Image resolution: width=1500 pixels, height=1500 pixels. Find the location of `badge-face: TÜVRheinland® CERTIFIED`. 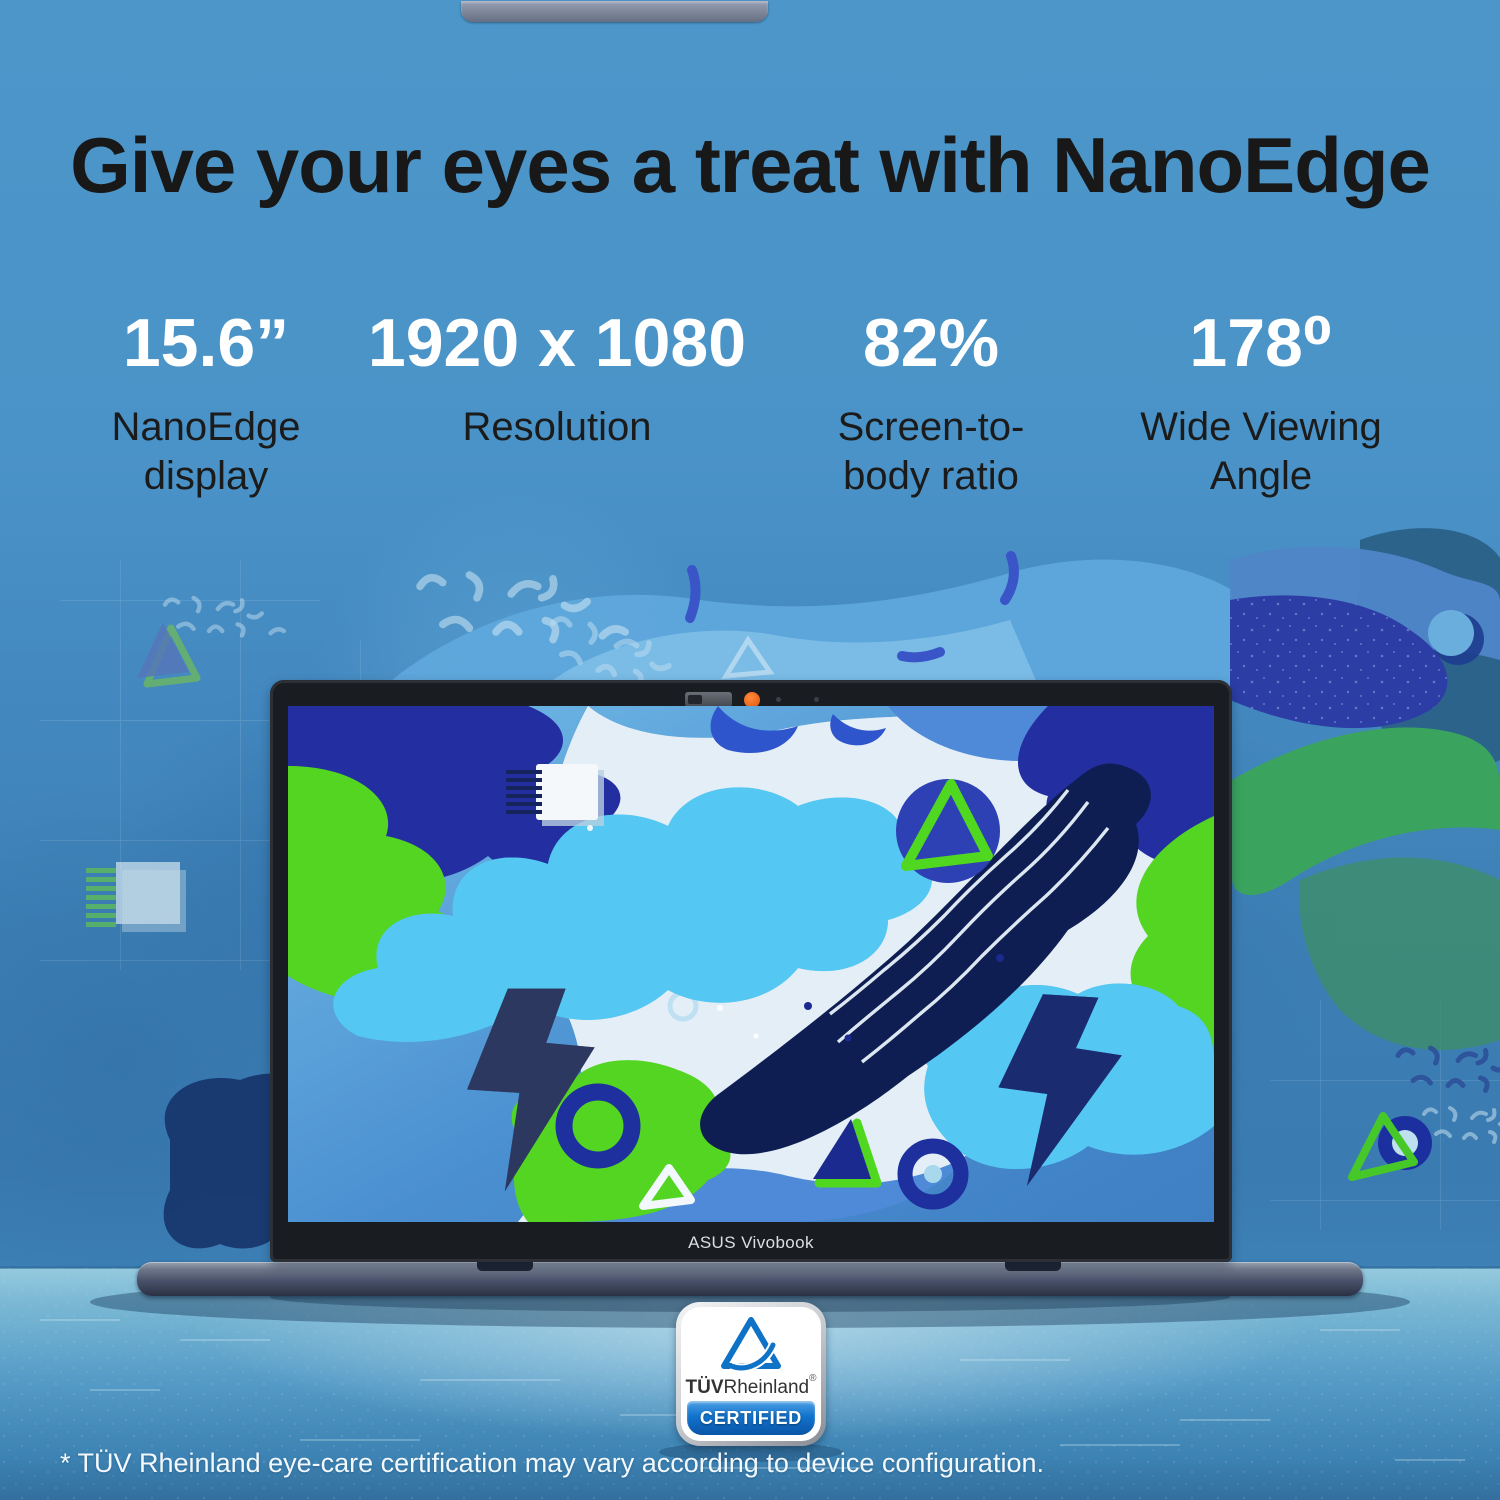

badge-face: TÜVRheinland® CERTIFIED is located at coordinates (751, 1374).